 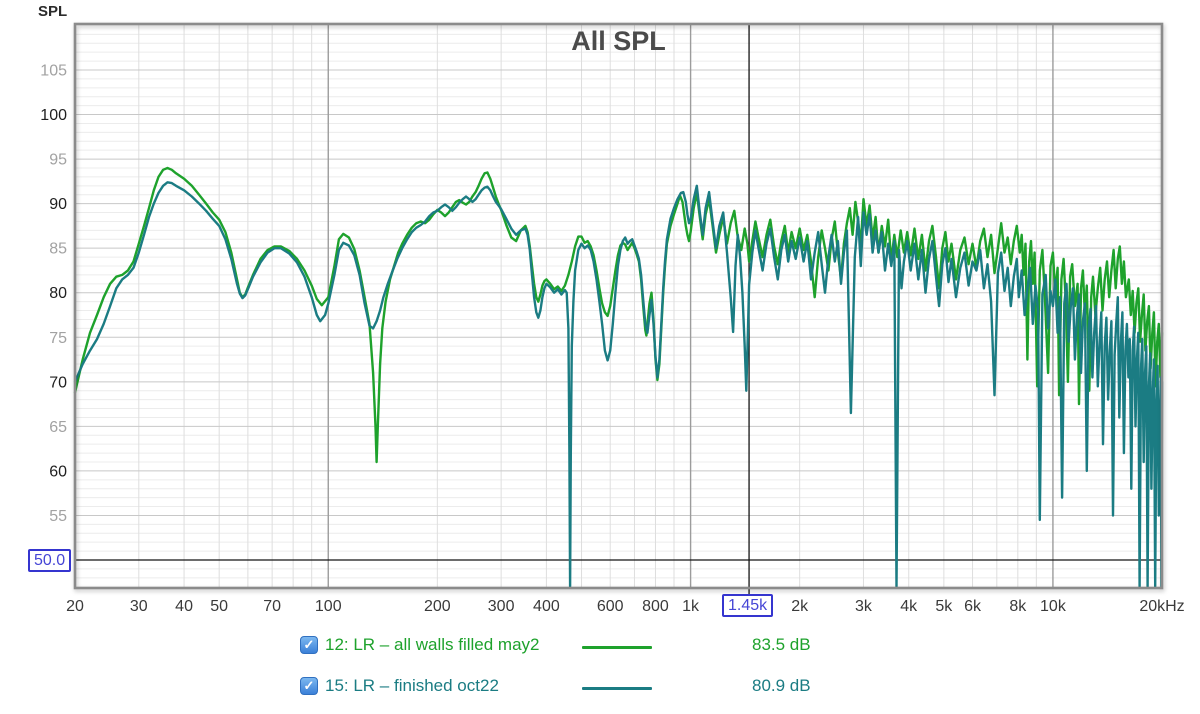 What do you see at coordinates (219, 606) in the screenshot?
I see `x-tick-label: 50` at bounding box center [219, 606].